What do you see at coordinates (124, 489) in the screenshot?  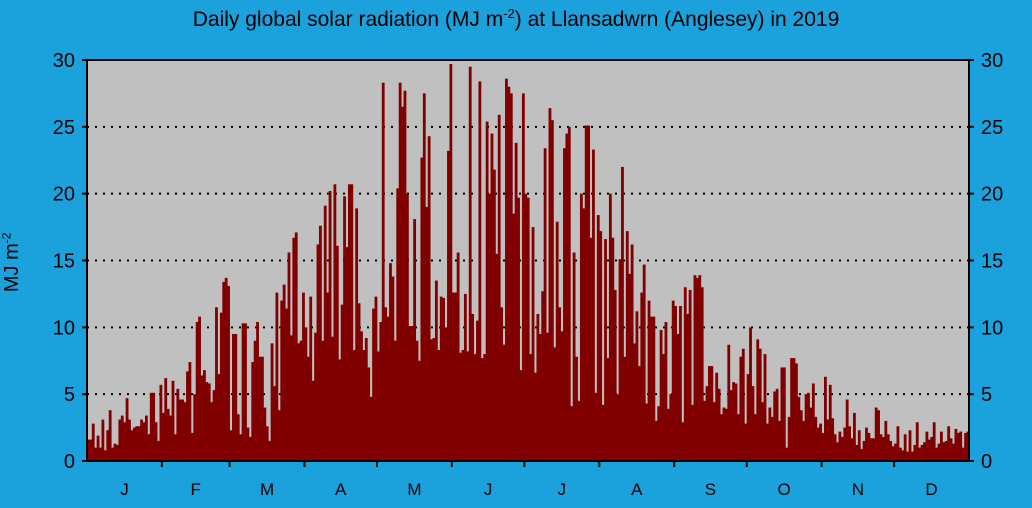 I see `month-label: J` at bounding box center [124, 489].